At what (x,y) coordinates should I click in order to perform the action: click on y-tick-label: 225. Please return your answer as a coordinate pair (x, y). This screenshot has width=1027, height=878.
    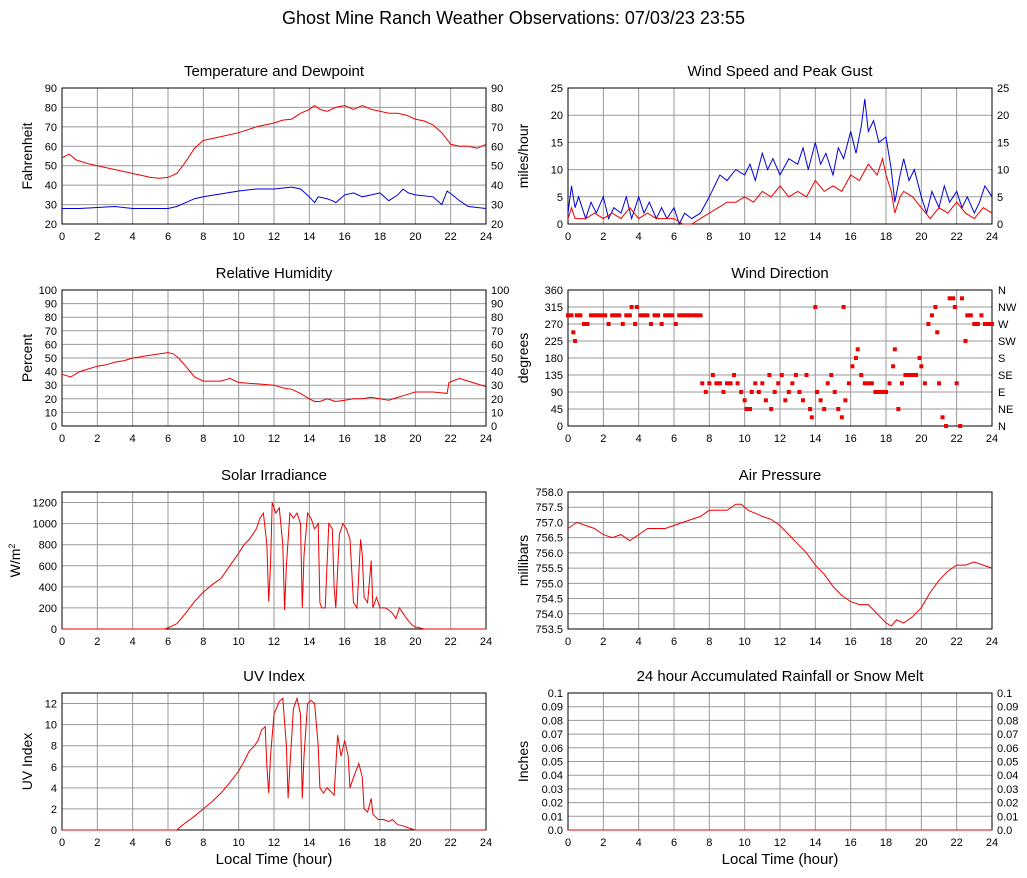
    Looking at the image, I should click on (554, 342).